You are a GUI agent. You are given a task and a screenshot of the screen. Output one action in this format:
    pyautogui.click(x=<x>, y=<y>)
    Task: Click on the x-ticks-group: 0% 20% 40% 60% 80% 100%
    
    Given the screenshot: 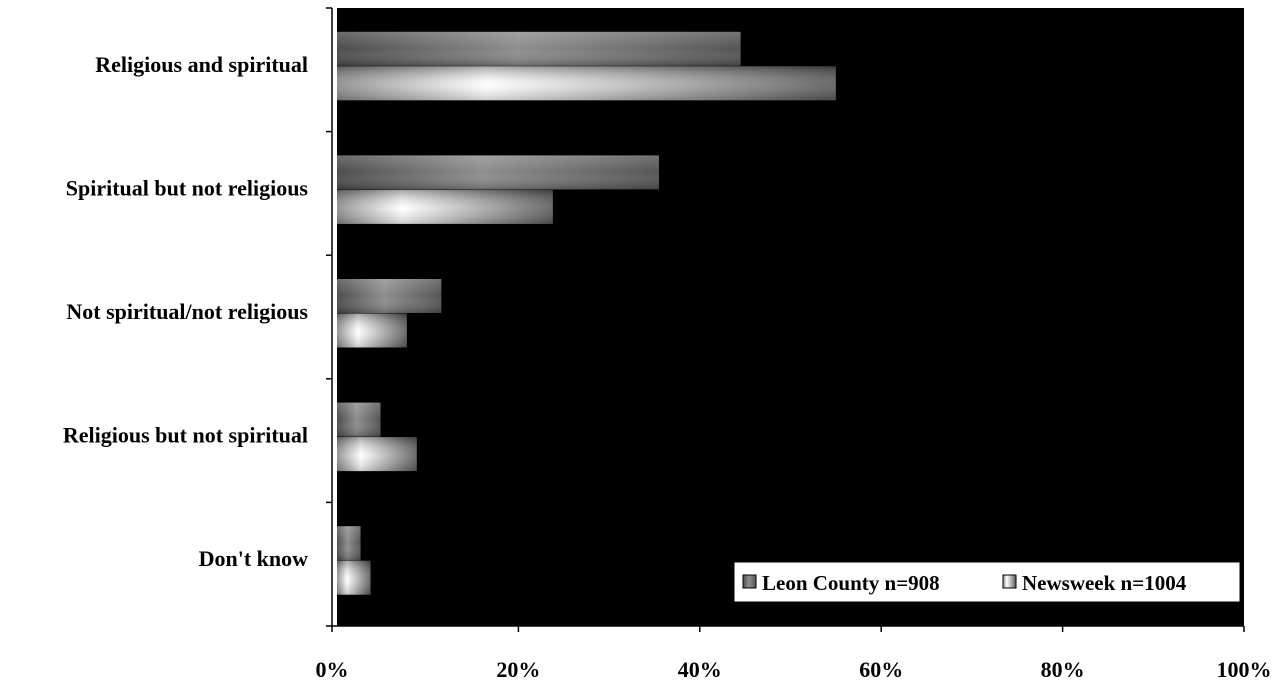 What is the action you would take?
    pyautogui.click(x=794, y=654)
    